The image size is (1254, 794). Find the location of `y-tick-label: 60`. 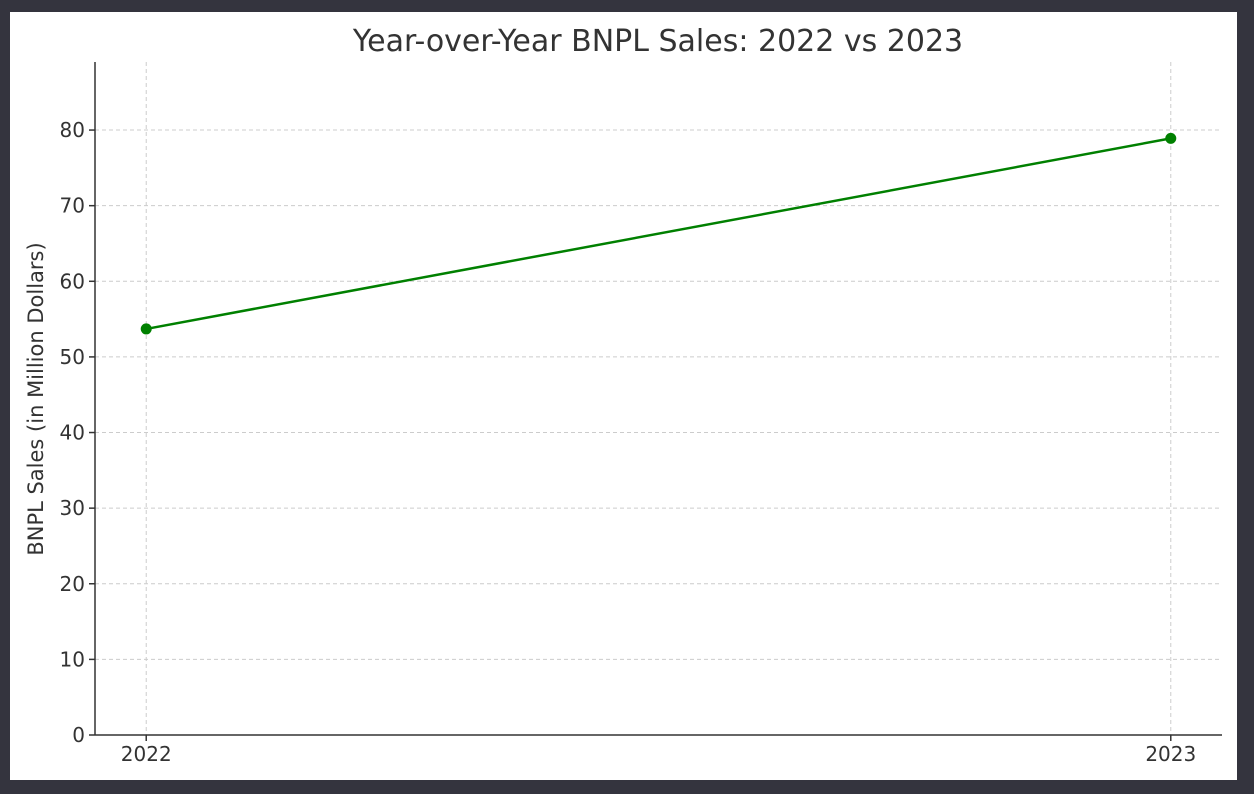

y-tick-label: 60 is located at coordinates (72, 281).